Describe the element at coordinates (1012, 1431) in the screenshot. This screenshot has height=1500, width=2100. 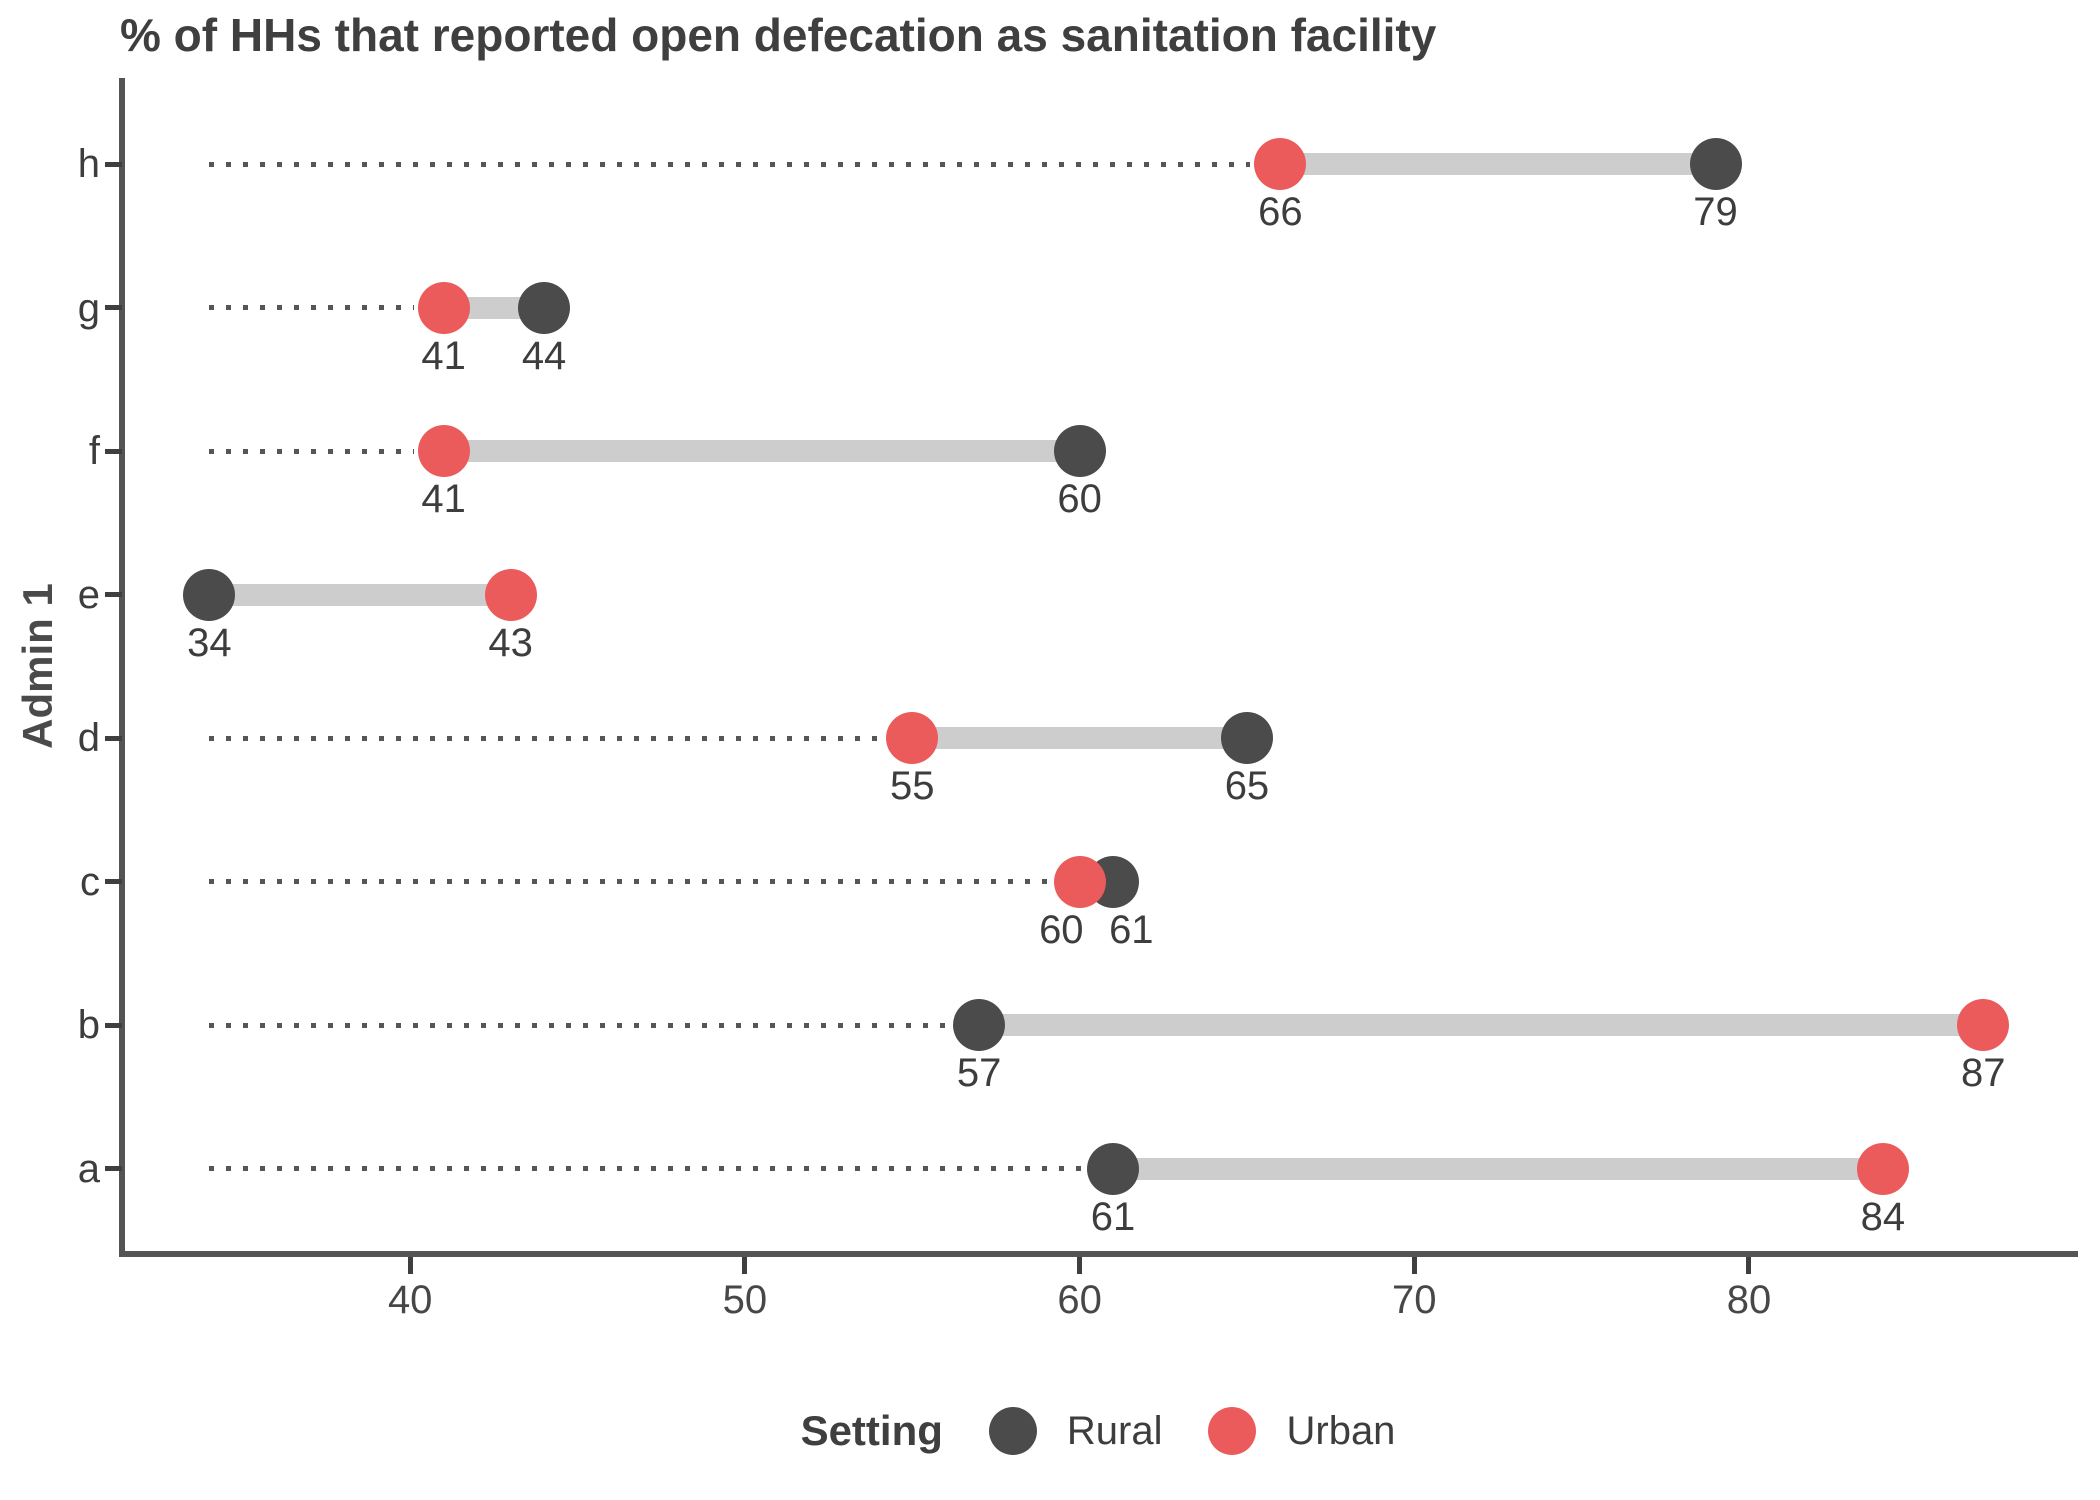
I see `rural-swatch-icon` at that location.